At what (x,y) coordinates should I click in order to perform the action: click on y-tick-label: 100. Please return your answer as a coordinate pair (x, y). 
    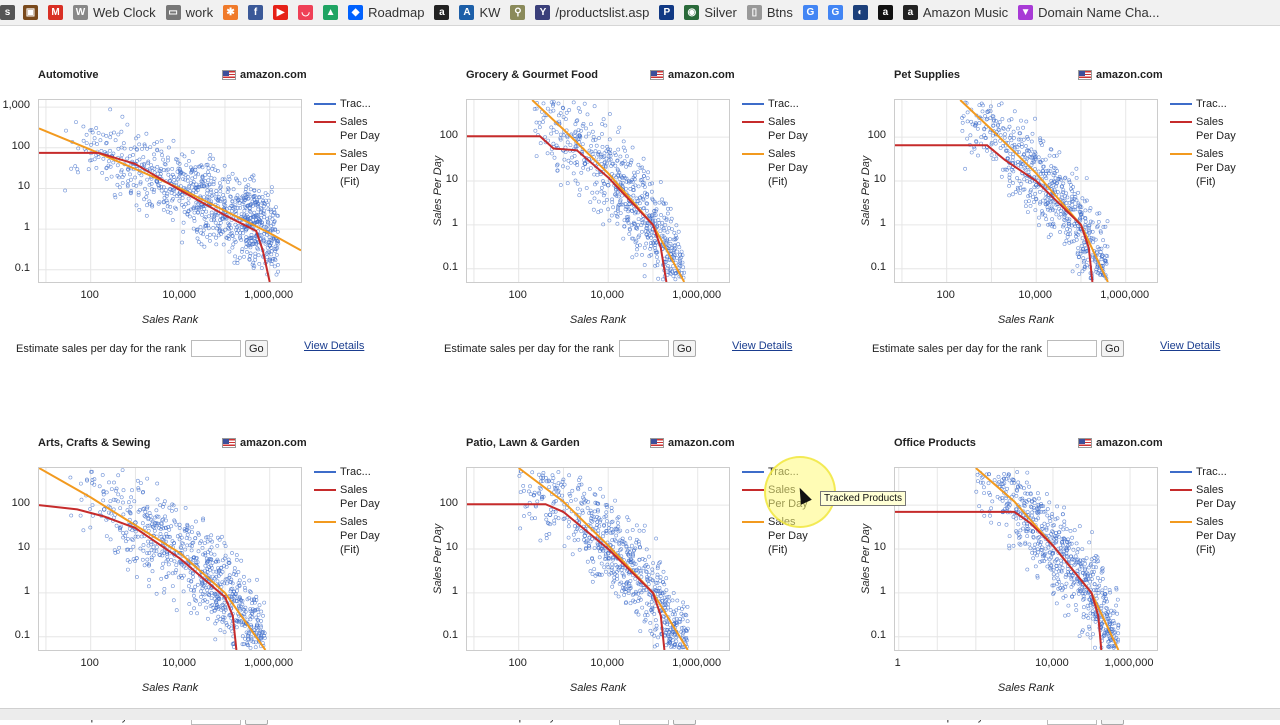
    Looking at the image, I should click on (448, 503).